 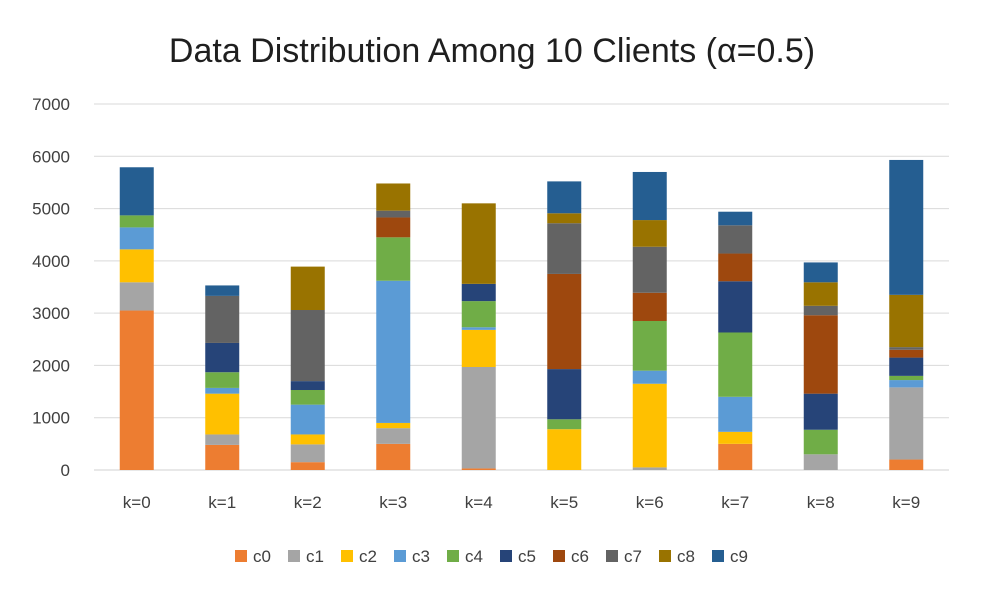 What do you see at coordinates (820, 442) in the screenshot?
I see `bar-segment-c4-k=8` at bounding box center [820, 442].